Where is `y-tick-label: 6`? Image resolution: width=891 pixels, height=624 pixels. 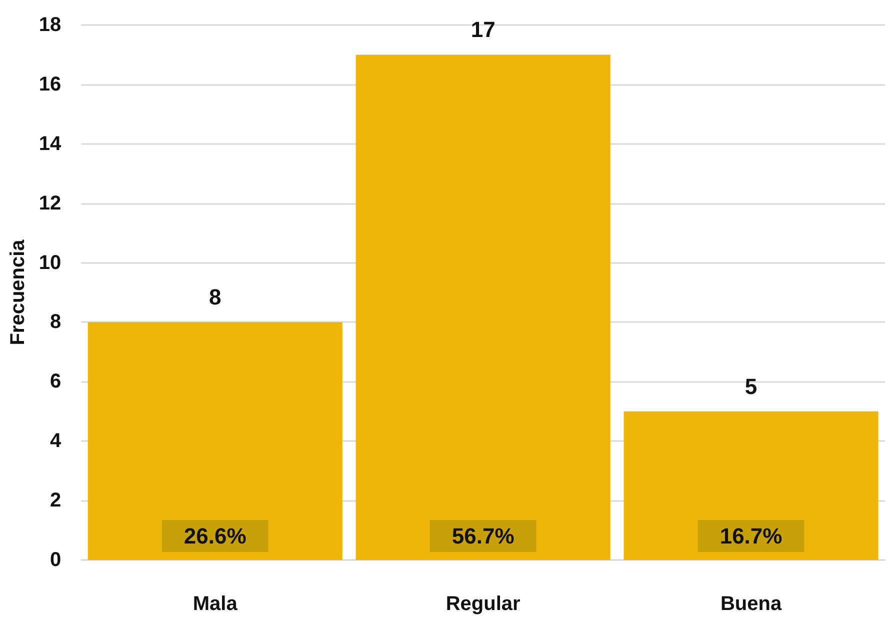
y-tick-label: 6 is located at coordinates (56, 381).